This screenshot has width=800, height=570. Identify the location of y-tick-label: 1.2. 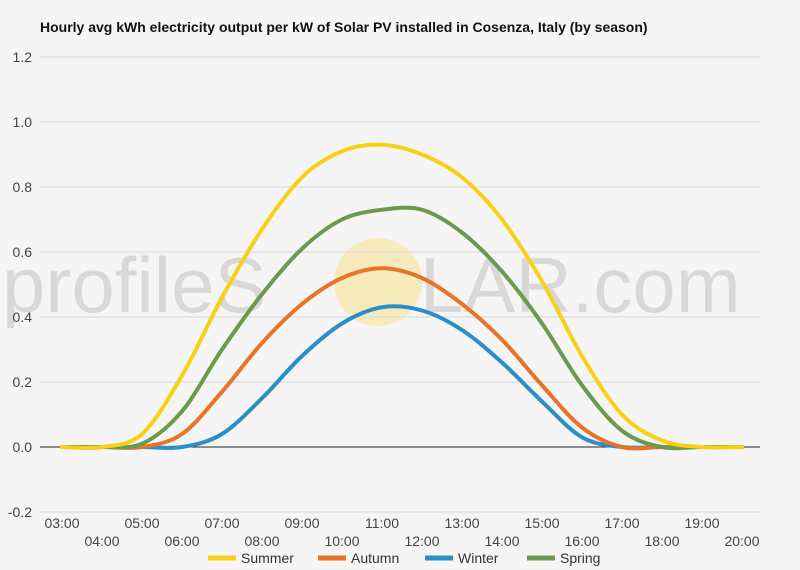
(23, 57).